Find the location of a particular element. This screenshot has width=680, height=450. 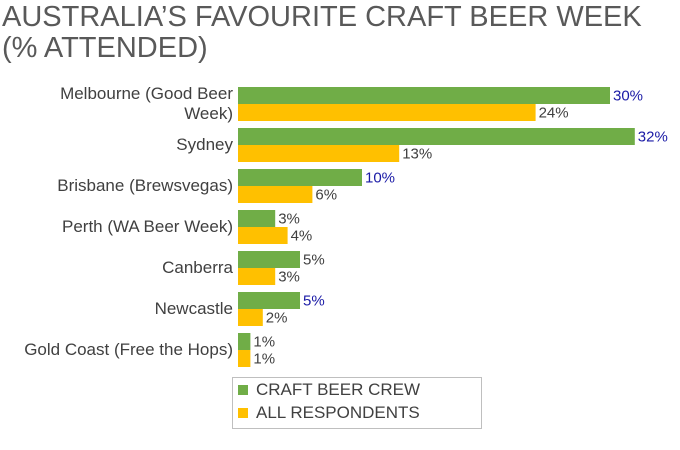

legend-item: CRAFT BEER CREW is located at coordinates (359, 389).